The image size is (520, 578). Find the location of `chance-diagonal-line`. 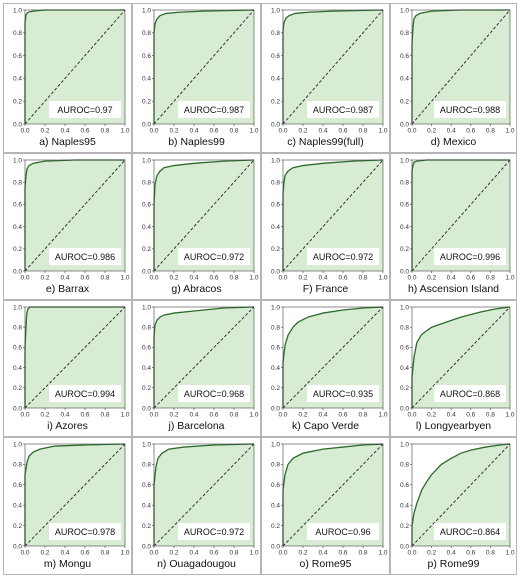

chance-diagonal-line is located at coordinates (333, 495).